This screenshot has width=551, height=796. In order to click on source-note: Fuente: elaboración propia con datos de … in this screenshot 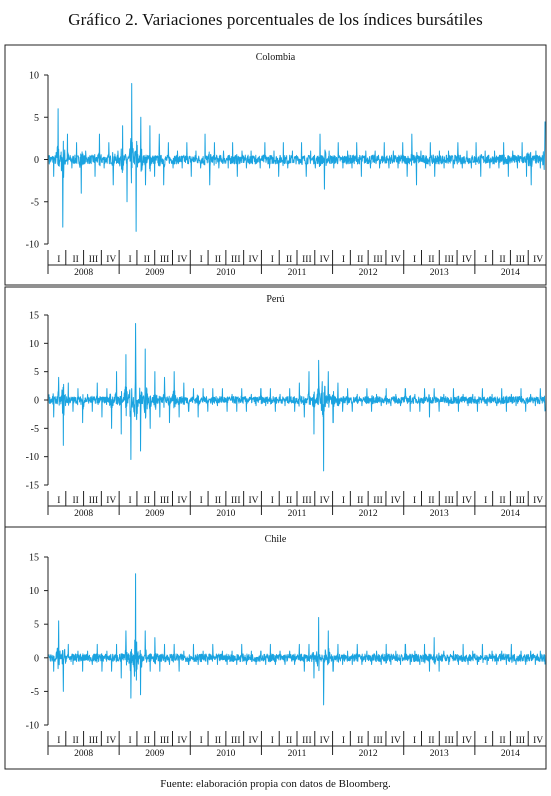, I will do `click(275, 784)`.